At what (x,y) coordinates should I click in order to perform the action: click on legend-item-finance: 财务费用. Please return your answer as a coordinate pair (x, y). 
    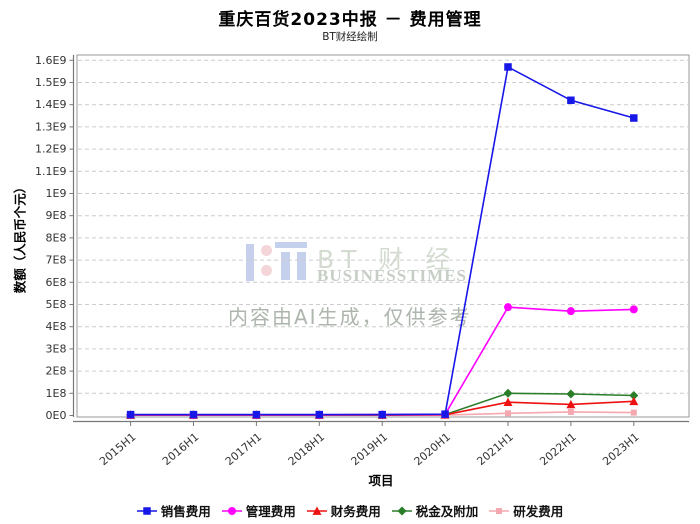
    Looking at the image, I should click on (343, 510).